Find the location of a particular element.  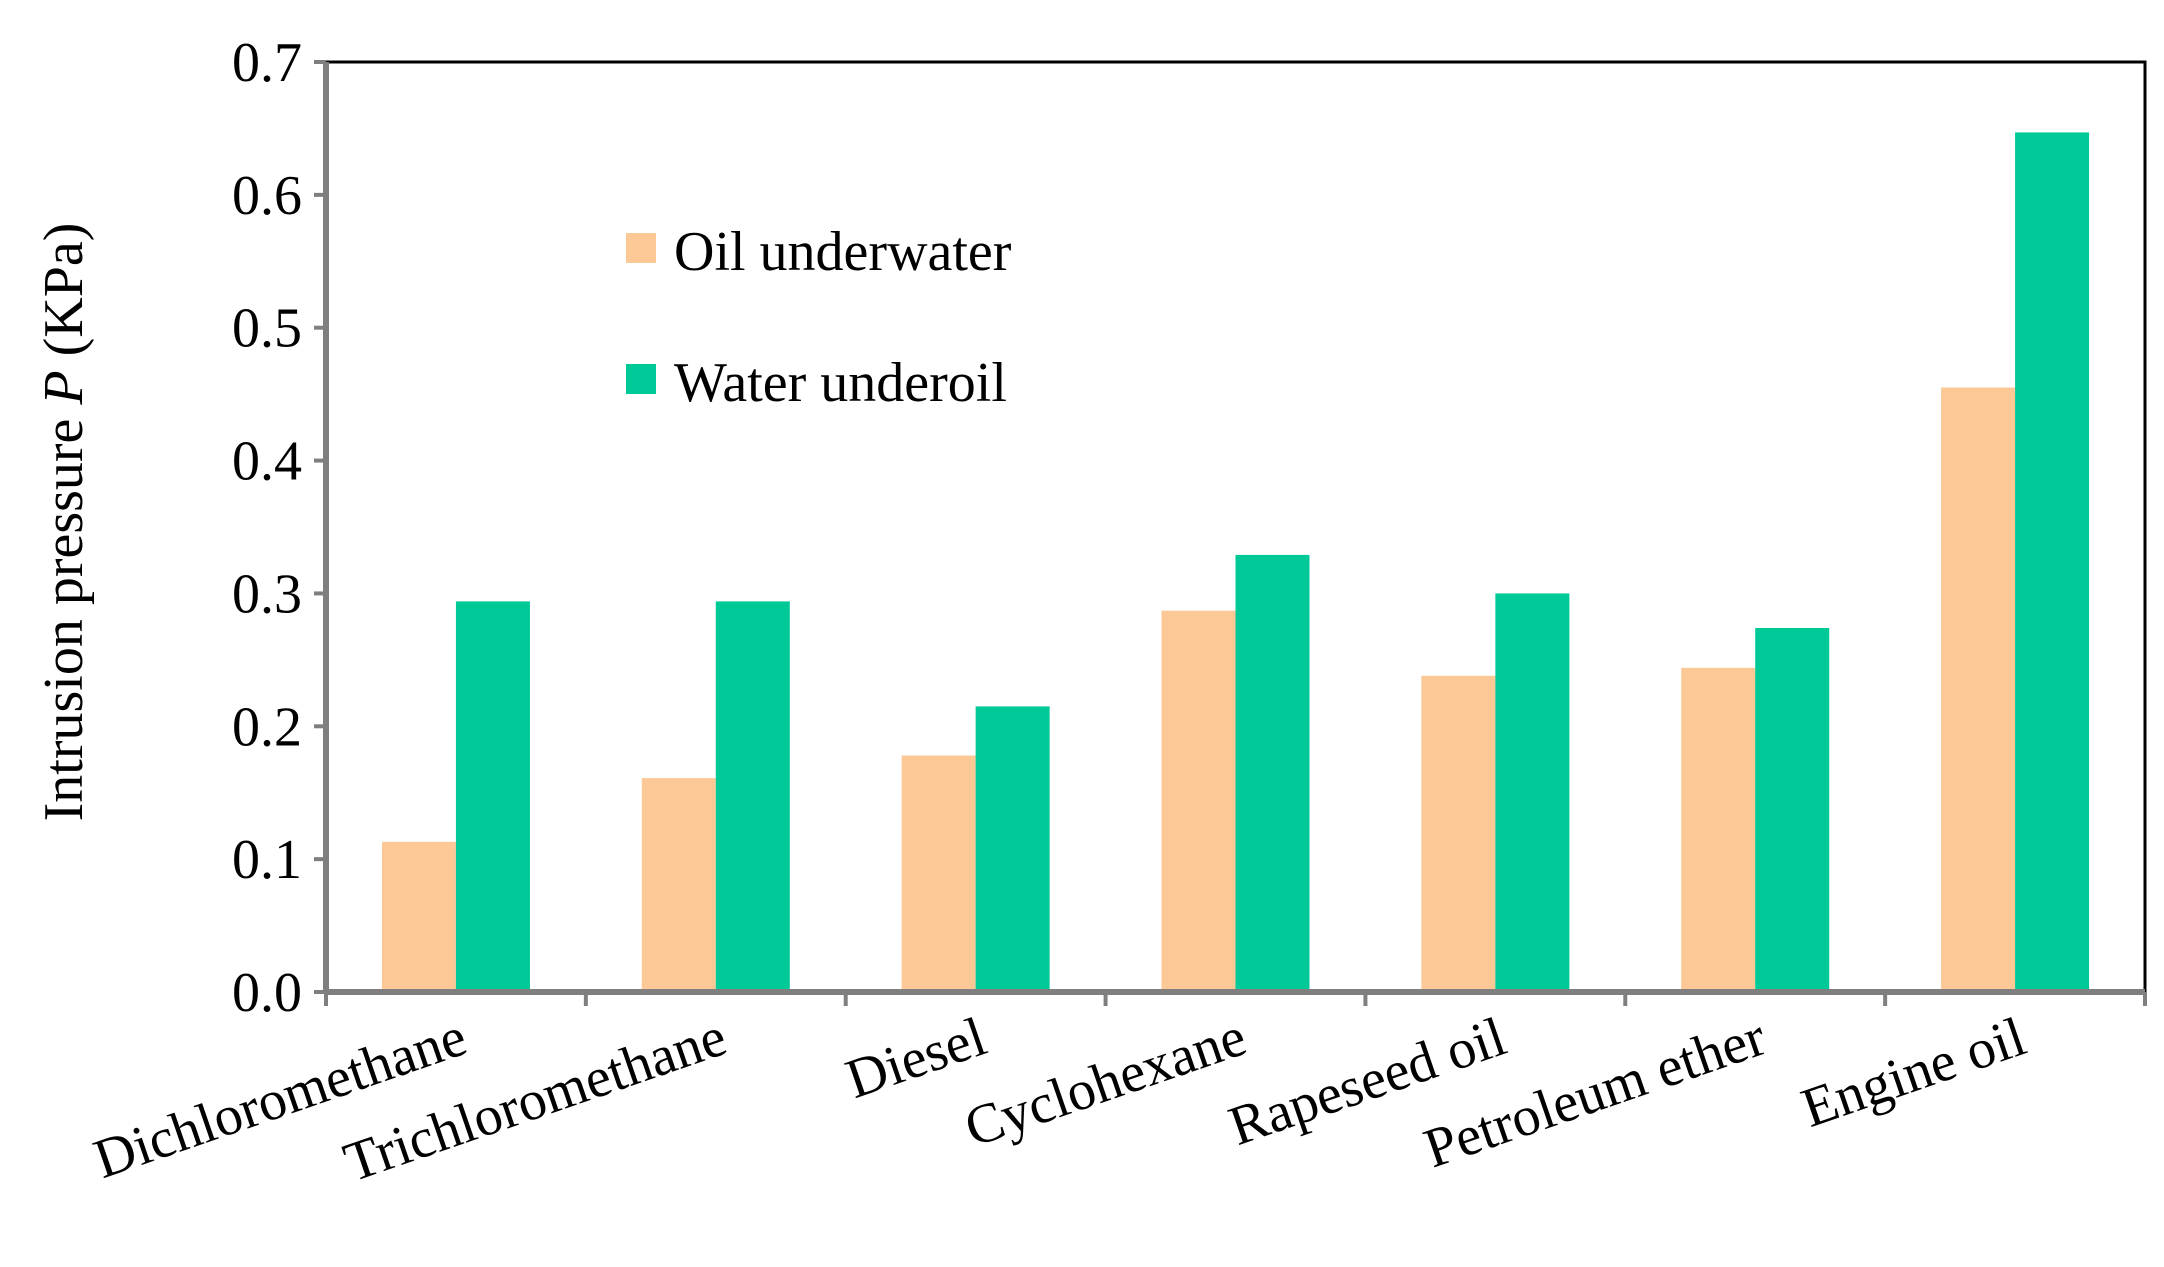

y-tick-label: 0.5 is located at coordinates (267, 329).